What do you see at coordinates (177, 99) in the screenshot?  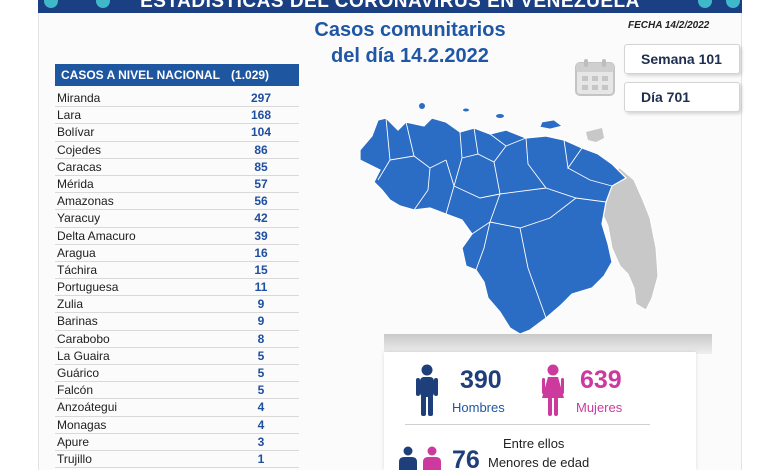 I see `table-row: Miranda 297` at bounding box center [177, 99].